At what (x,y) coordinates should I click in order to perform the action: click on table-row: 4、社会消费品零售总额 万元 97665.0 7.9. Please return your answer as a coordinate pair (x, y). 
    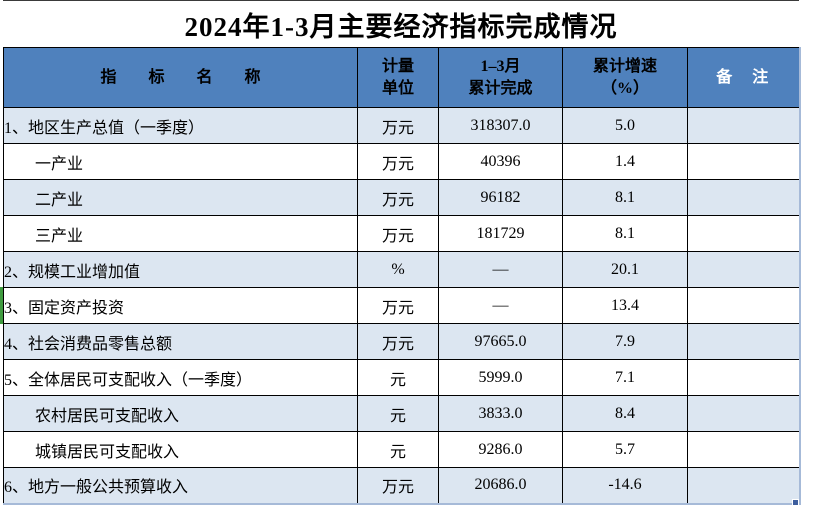
    Looking at the image, I should click on (401, 341).